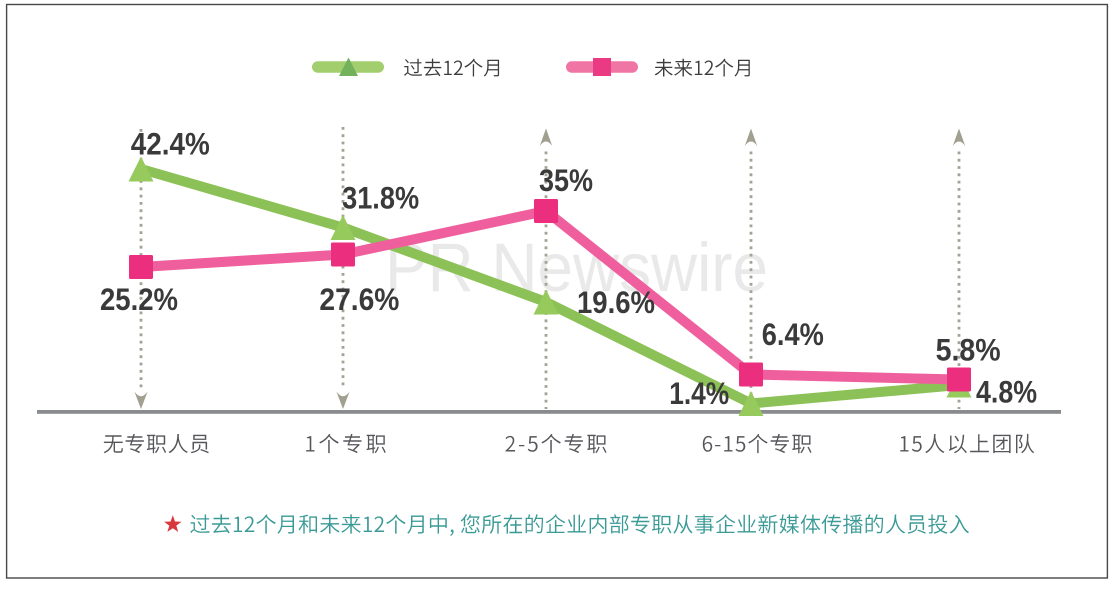  Describe the element at coordinates (139, 299) in the screenshot. I see `svg-text: 25.2%` at that location.